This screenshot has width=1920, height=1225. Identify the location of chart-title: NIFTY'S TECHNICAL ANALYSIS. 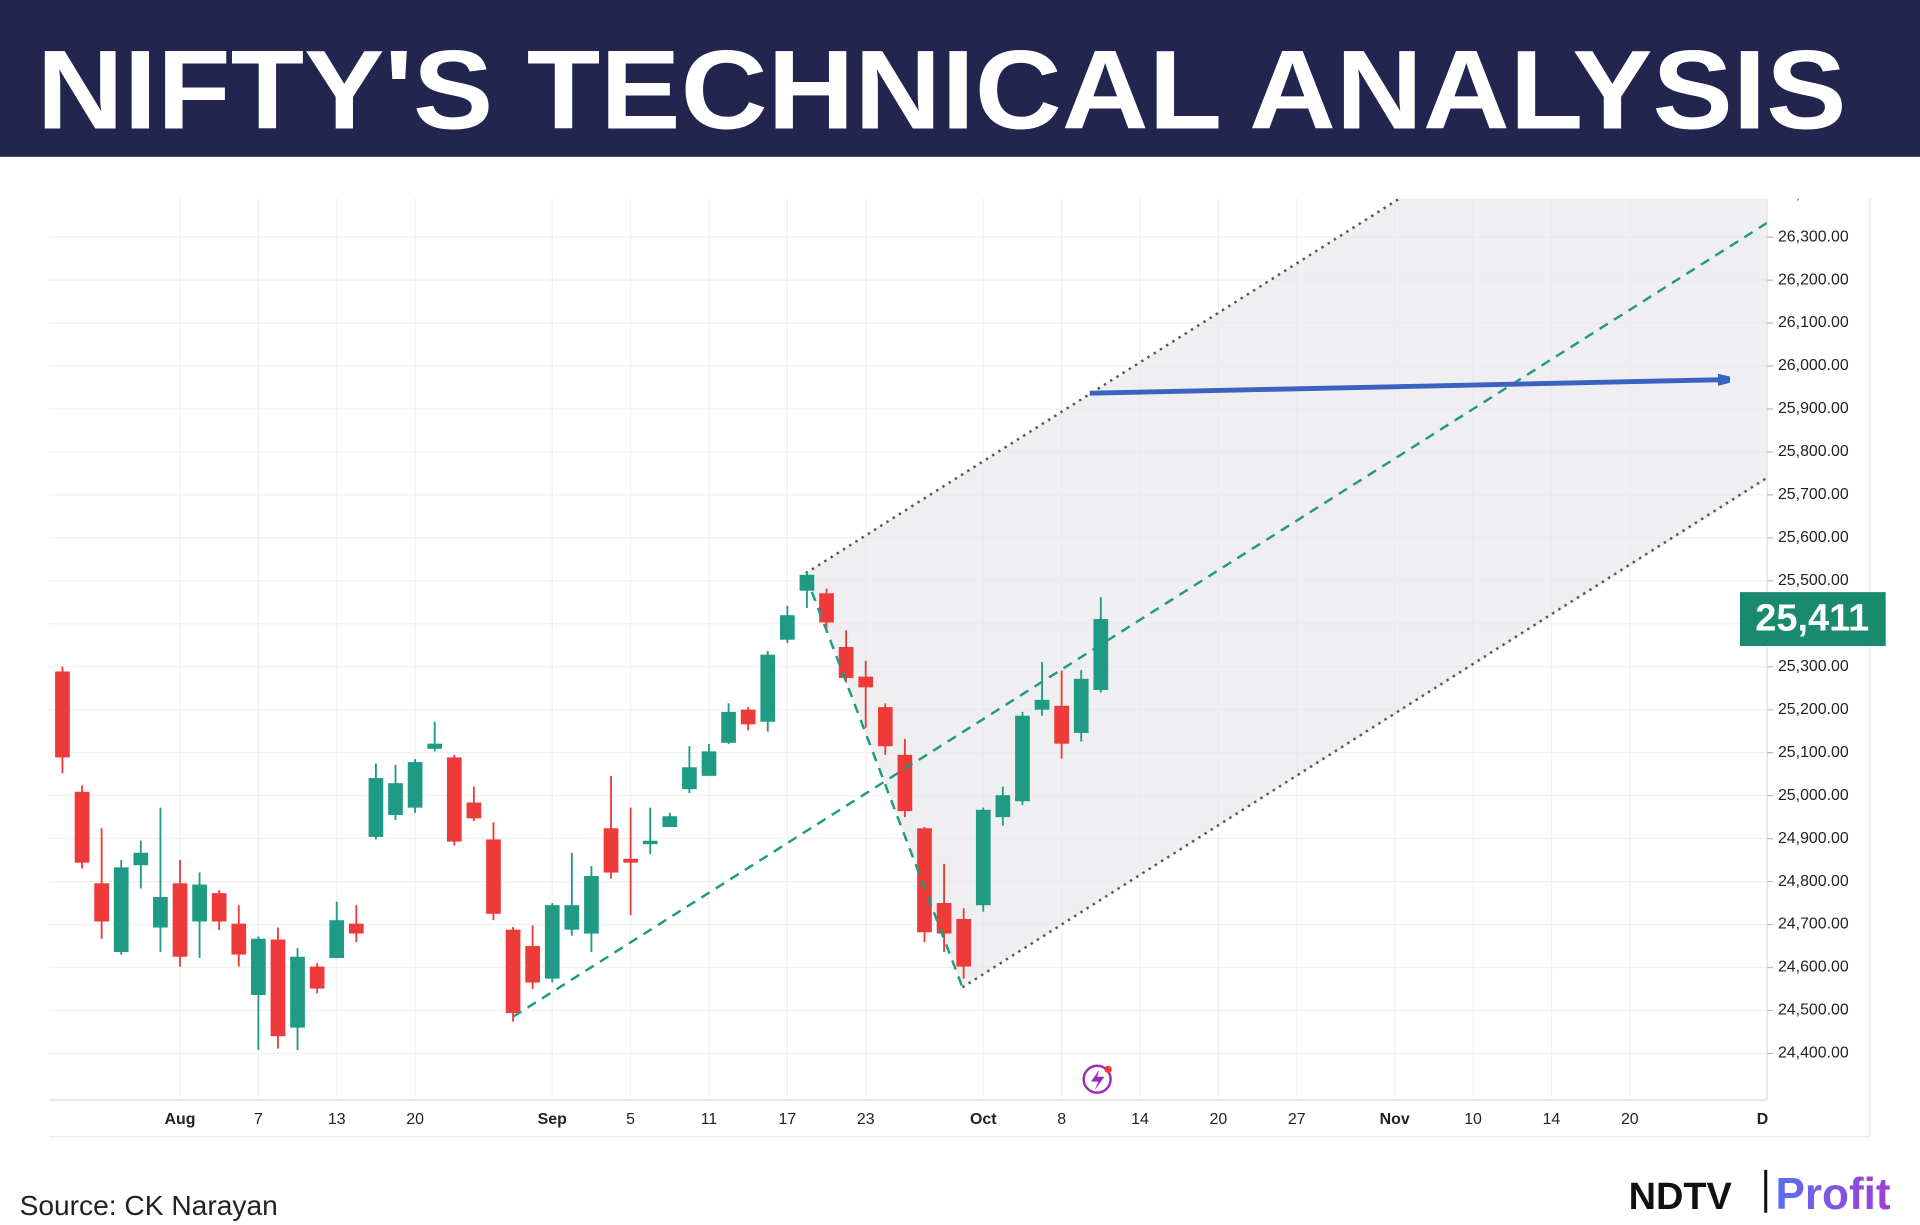
(942, 90).